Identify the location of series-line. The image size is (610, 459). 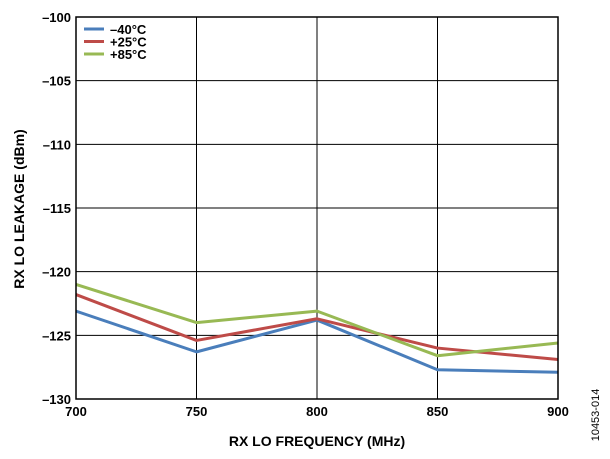
(317, 320).